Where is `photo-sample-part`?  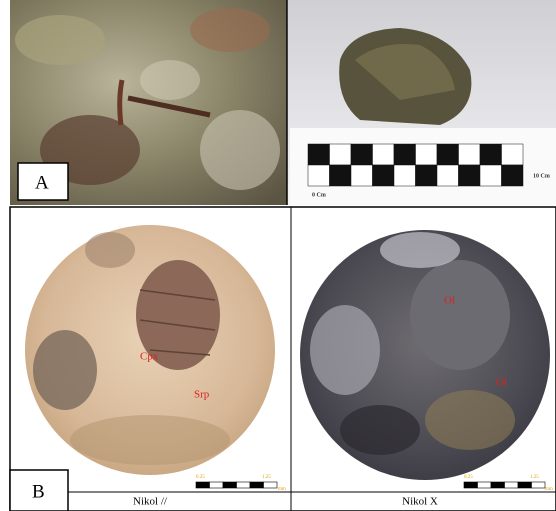
photo-sample-part is located at coordinates (405, 72).